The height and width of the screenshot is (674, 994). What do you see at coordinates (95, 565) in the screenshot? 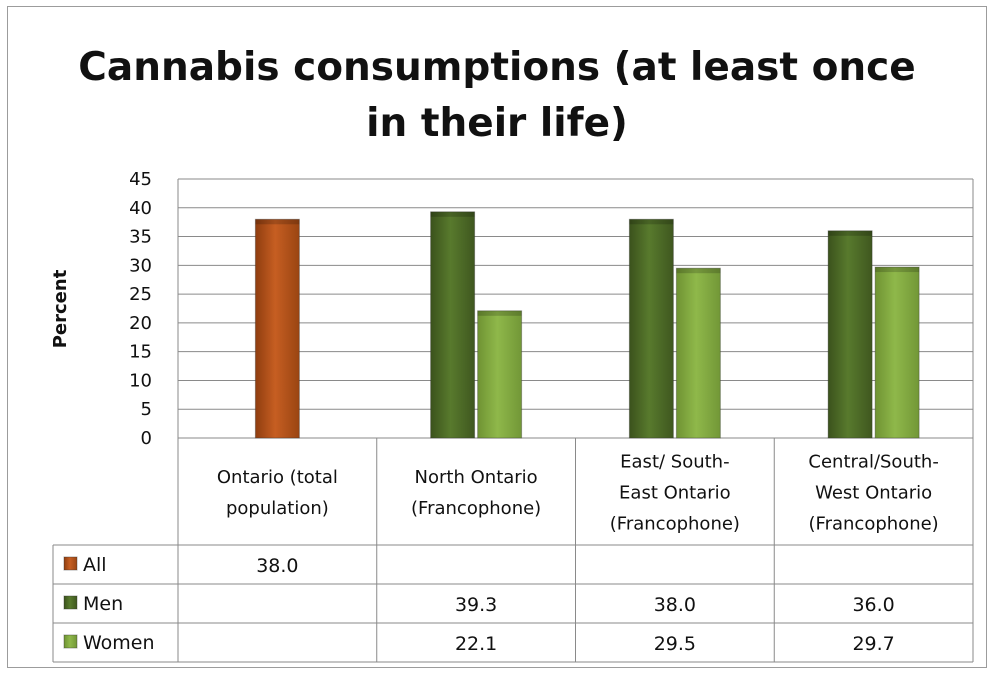
I see `legend-label-all: All` at bounding box center [95, 565].